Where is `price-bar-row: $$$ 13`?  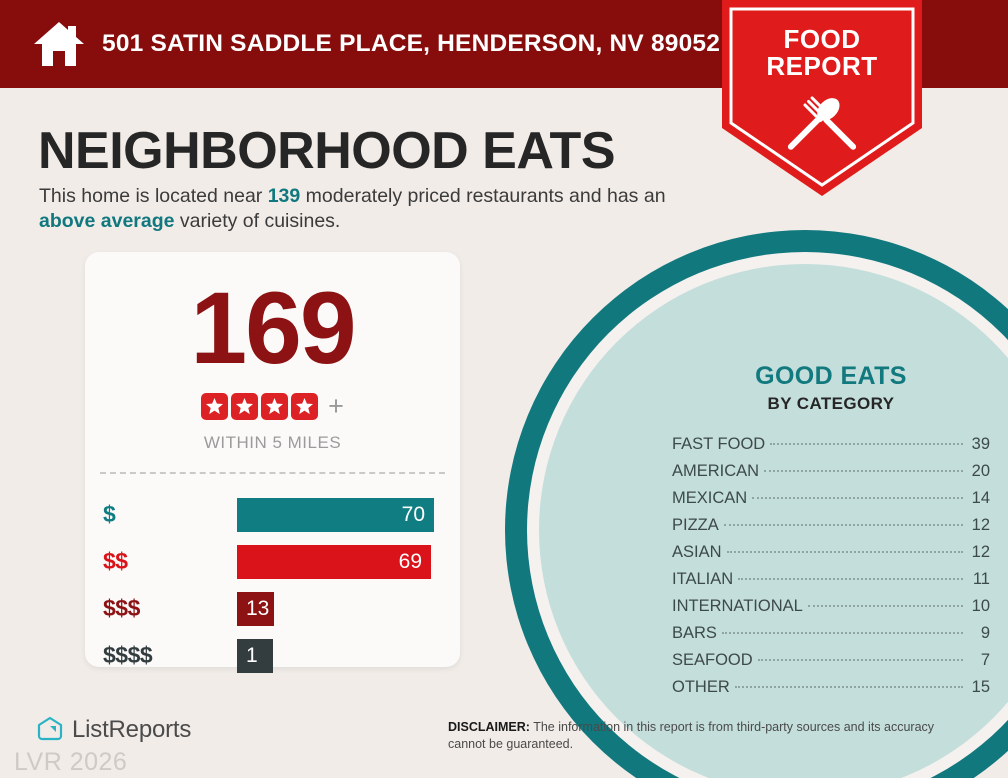 price-bar-row: $$$ 13 is located at coordinates (275, 608).